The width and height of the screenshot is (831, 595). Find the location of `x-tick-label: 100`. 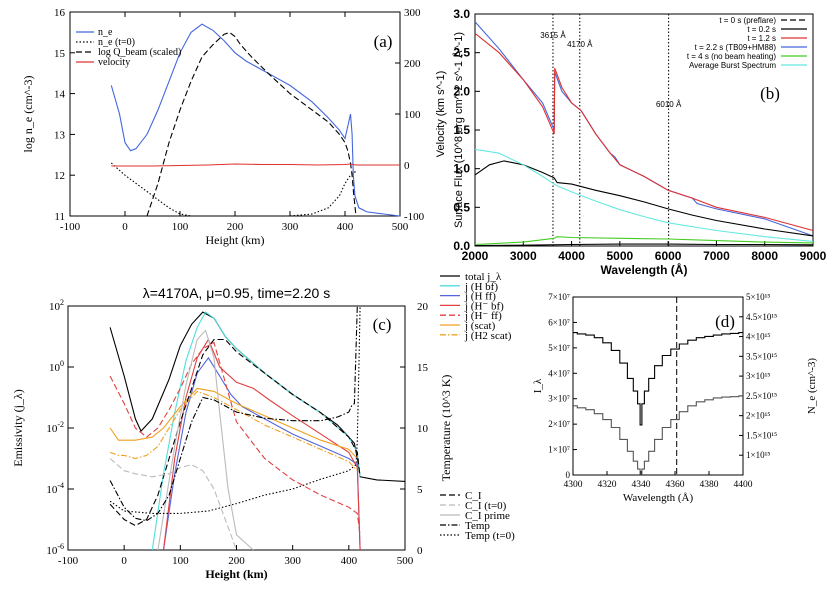

x-tick-label: 100 is located at coordinates (180, 561).